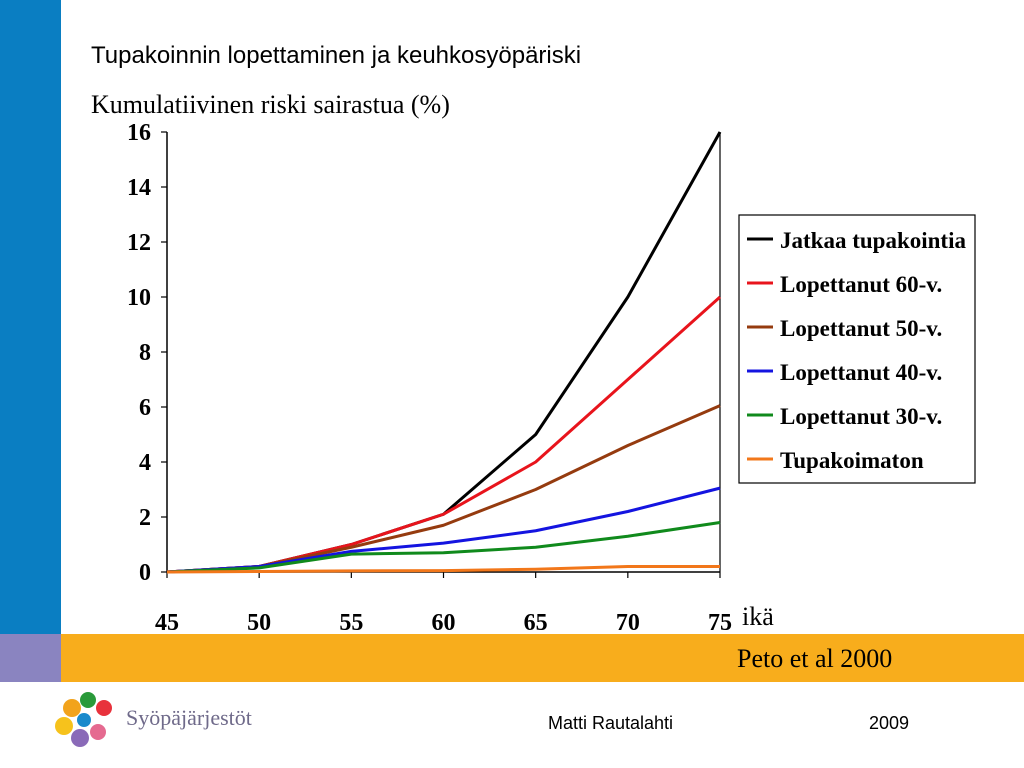  Describe the element at coordinates (139, 188) in the screenshot. I see `y-tick-label: 14` at that location.